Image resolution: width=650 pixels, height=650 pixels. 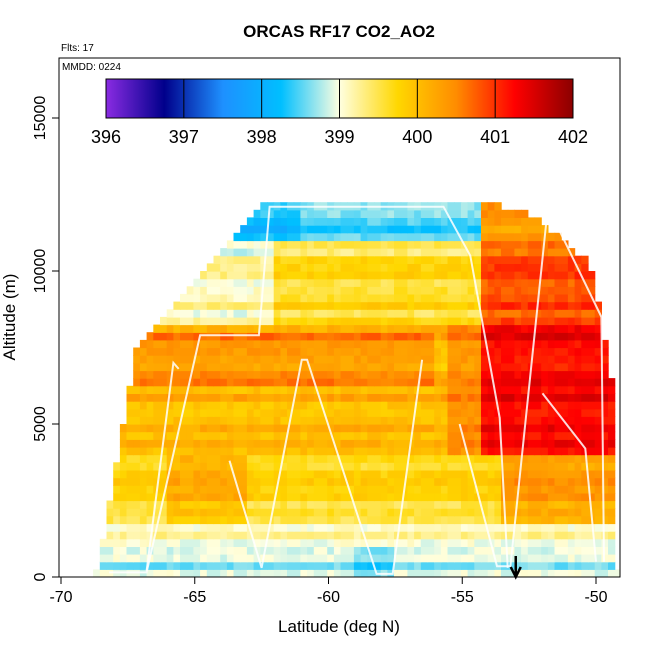 I want to click on y-tick-label: 15000, so click(x=40, y=118).